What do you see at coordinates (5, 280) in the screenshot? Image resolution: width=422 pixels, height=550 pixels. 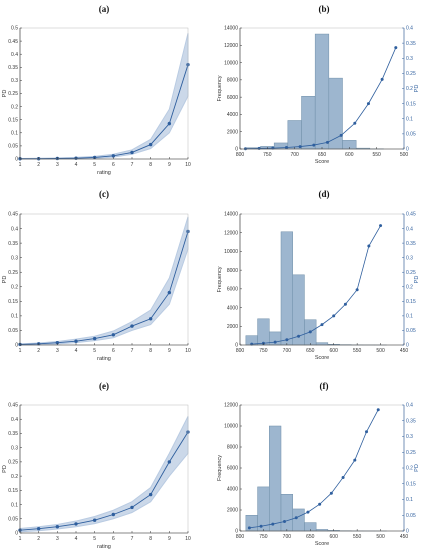 I see `y-axis-title: PD` at bounding box center [5, 280].